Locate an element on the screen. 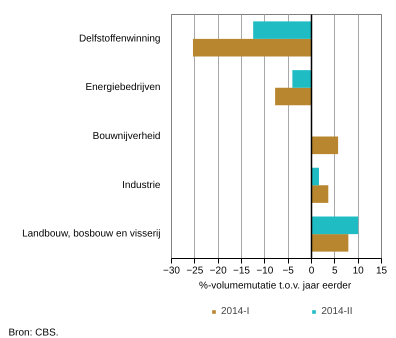  legend-label: 2014-II is located at coordinates (336, 311).